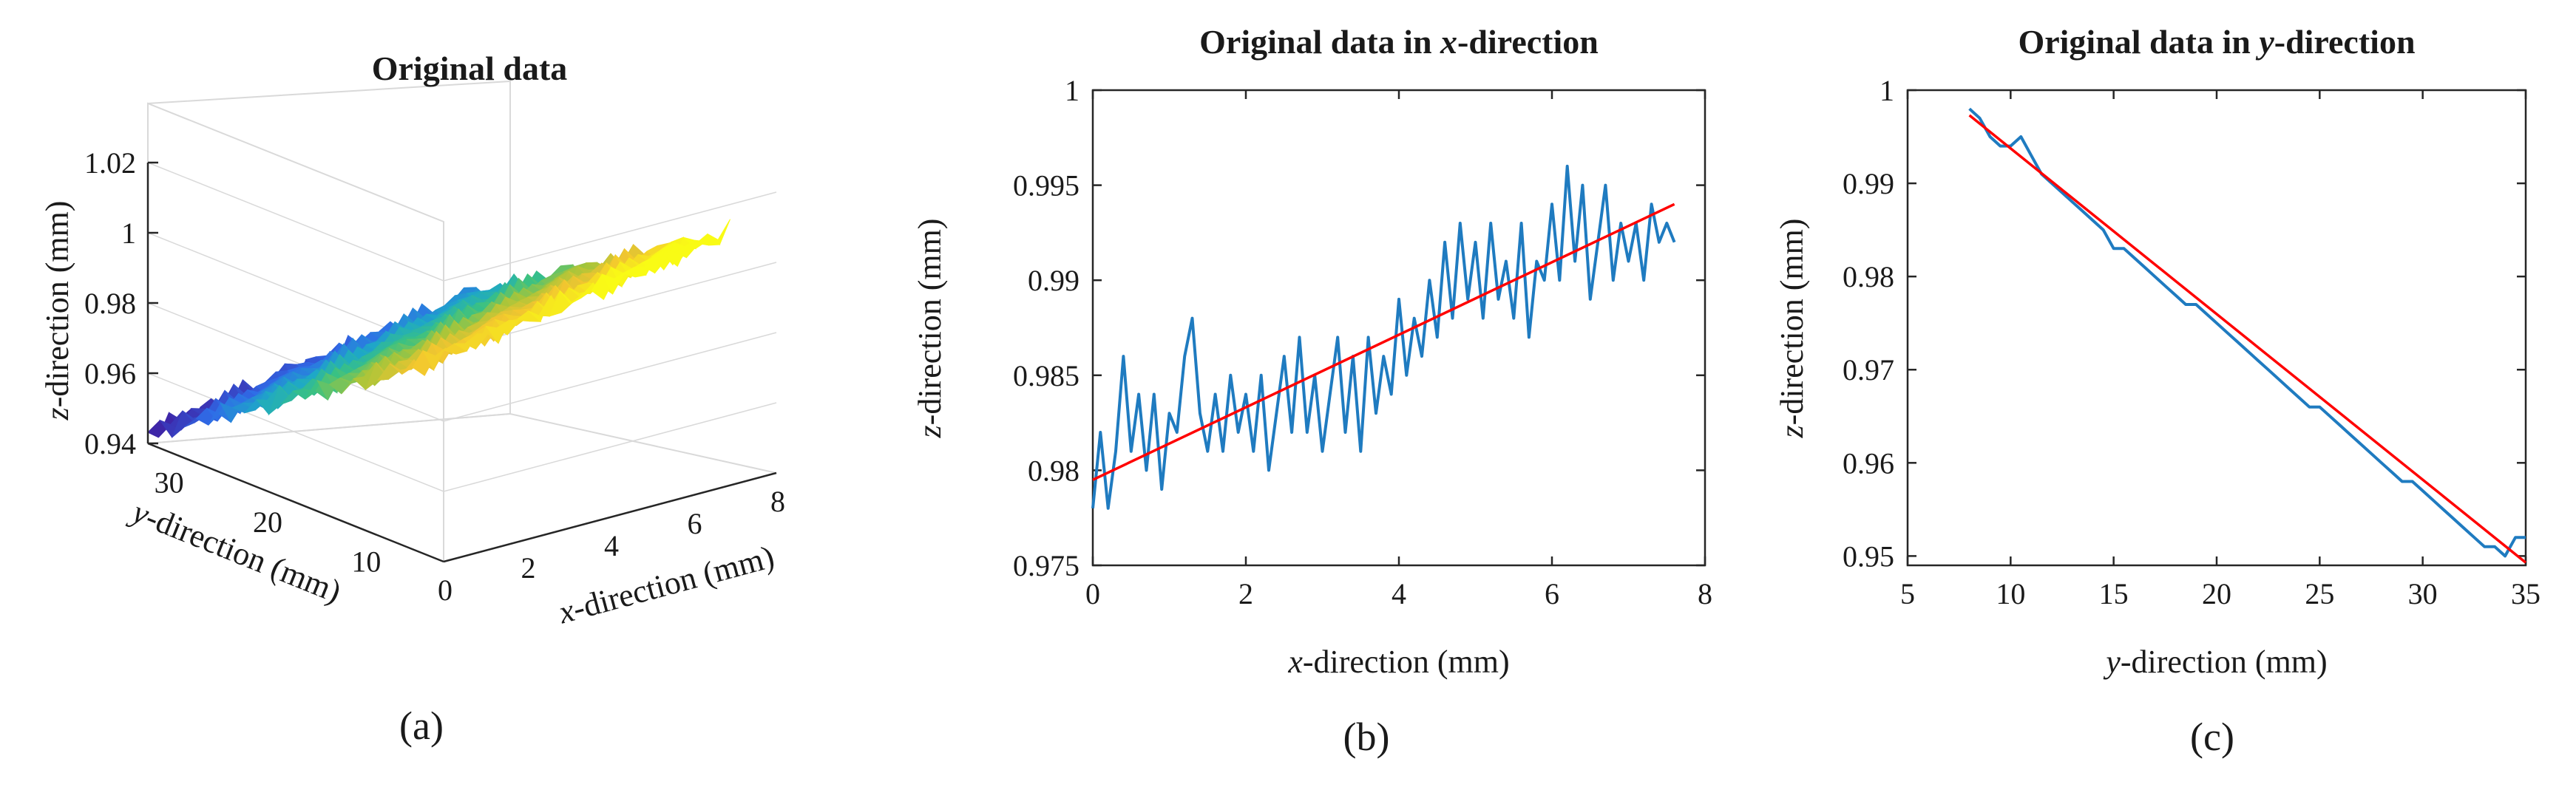  I want to click on surface-xlabel: x-direction (mm), so click(666, 585).